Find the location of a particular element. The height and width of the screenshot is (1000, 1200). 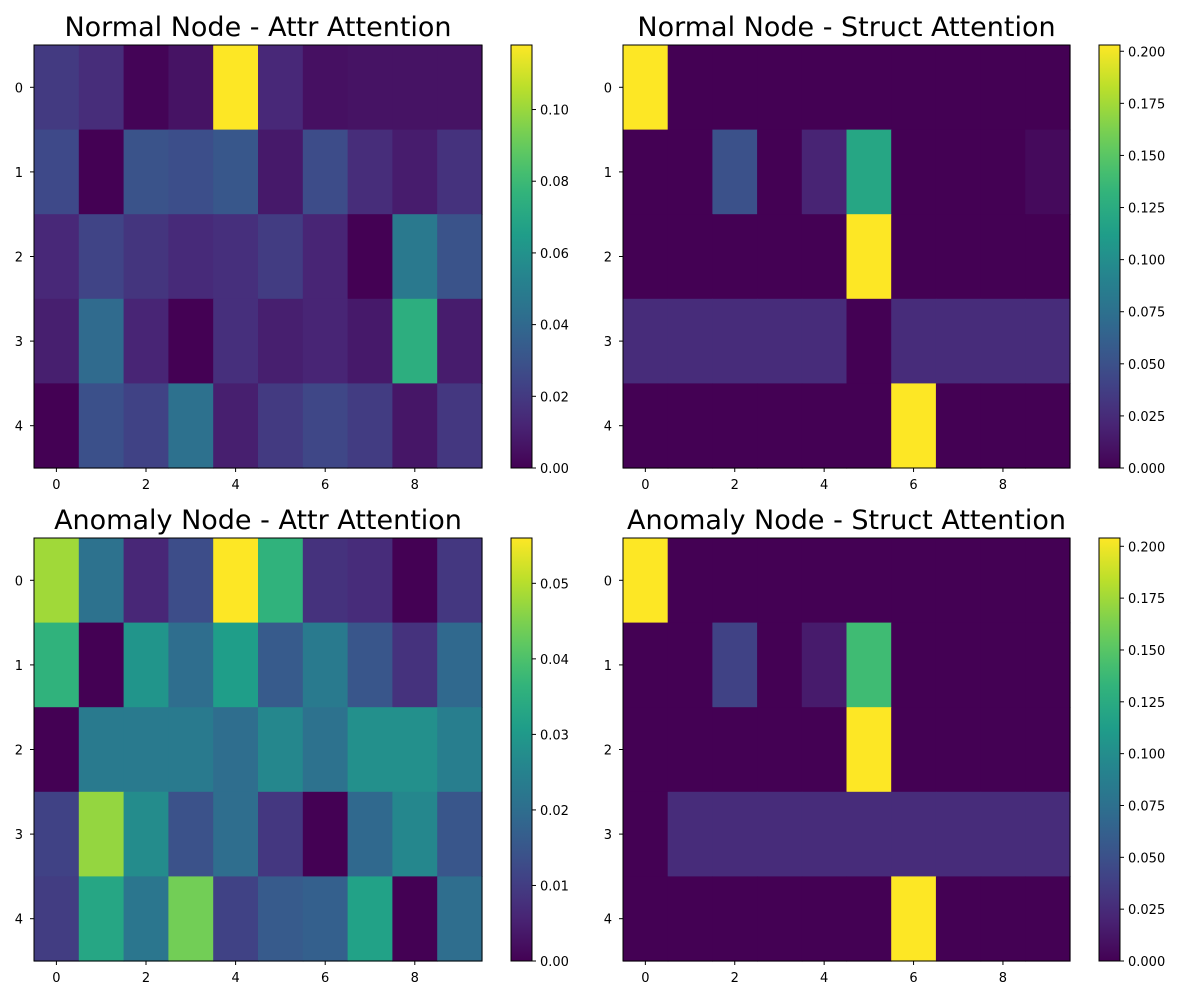

colorbar-tick-label: 0.100 is located at coordinates (1146, 261).